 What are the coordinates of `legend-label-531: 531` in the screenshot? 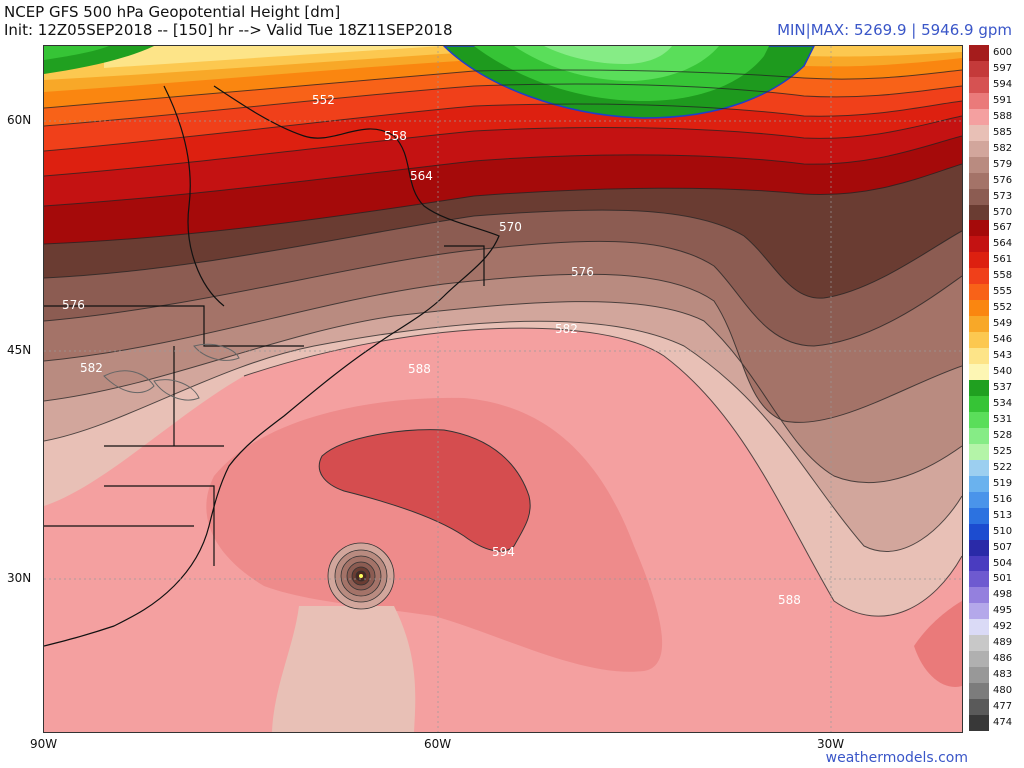 It's located at (1003, 419).